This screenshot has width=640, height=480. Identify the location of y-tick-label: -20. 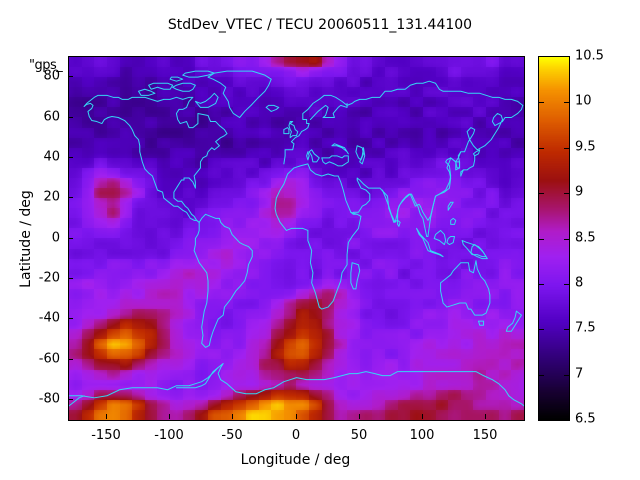
(49, 278).